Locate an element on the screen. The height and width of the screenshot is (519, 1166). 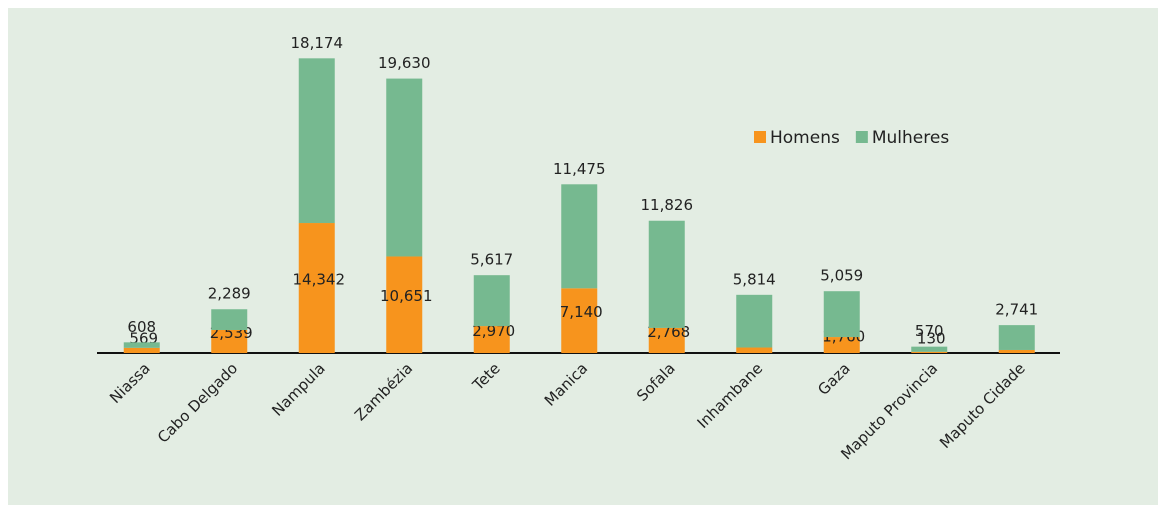
value-label: 10,651 is located at coordinates (406, 296).